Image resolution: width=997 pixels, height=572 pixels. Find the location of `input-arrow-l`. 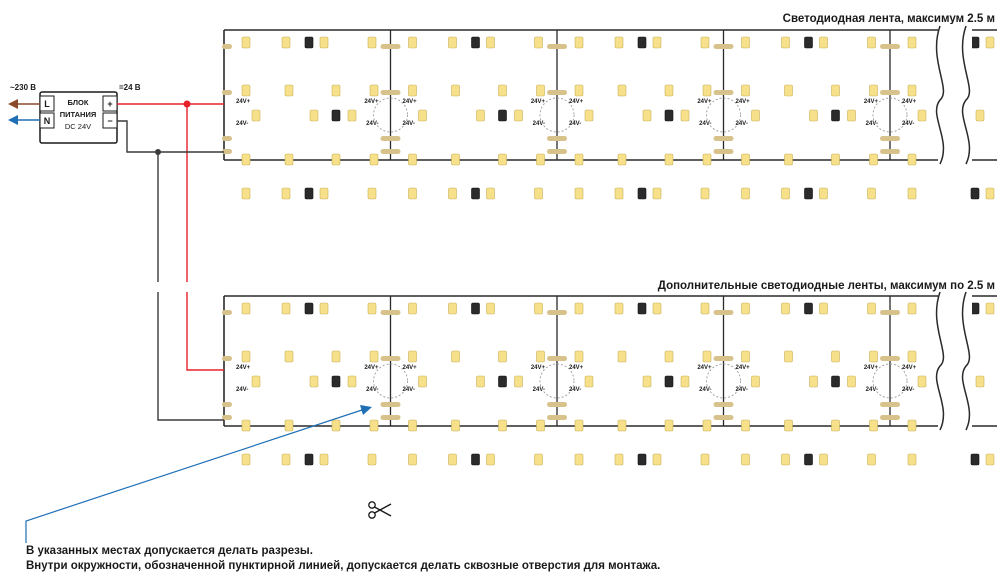

input-arrow-l is located at coordinates (24, 104).